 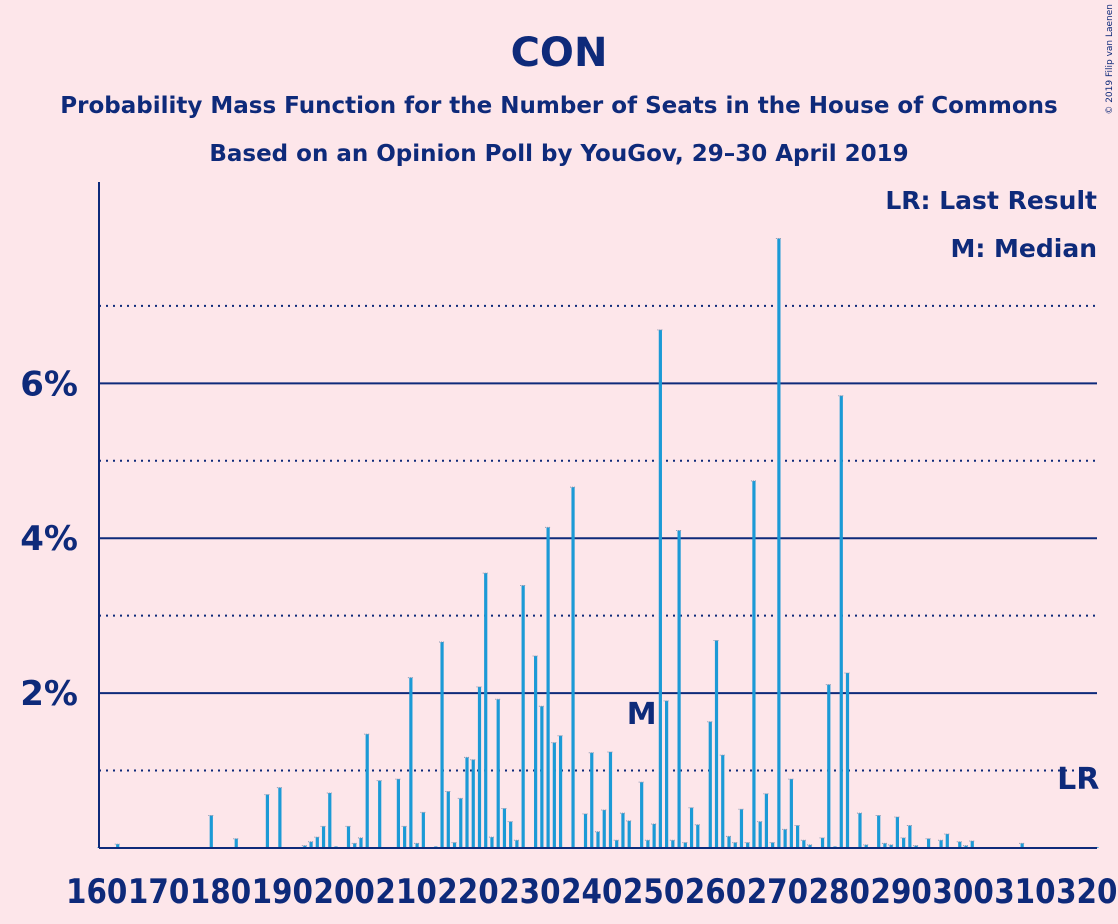 What do you see at coordinates (653, 892) in the screenshot?
I see `x-tick-label: 250` at bounding box center [653, 892].